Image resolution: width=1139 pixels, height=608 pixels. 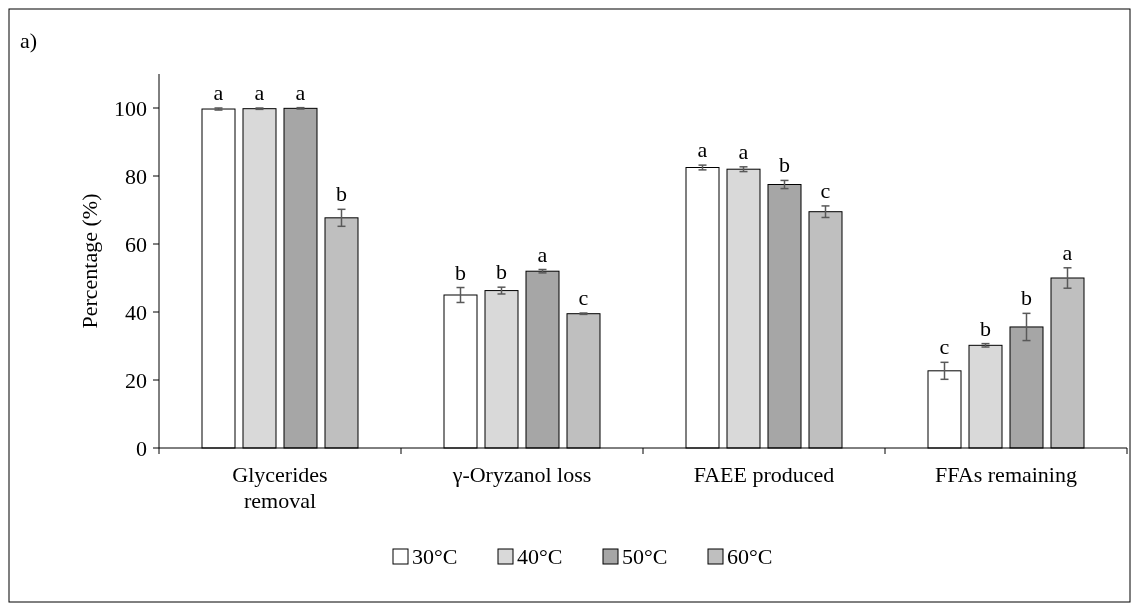 I want to click on y-tick-label: 0, so click(x=141, y=448).